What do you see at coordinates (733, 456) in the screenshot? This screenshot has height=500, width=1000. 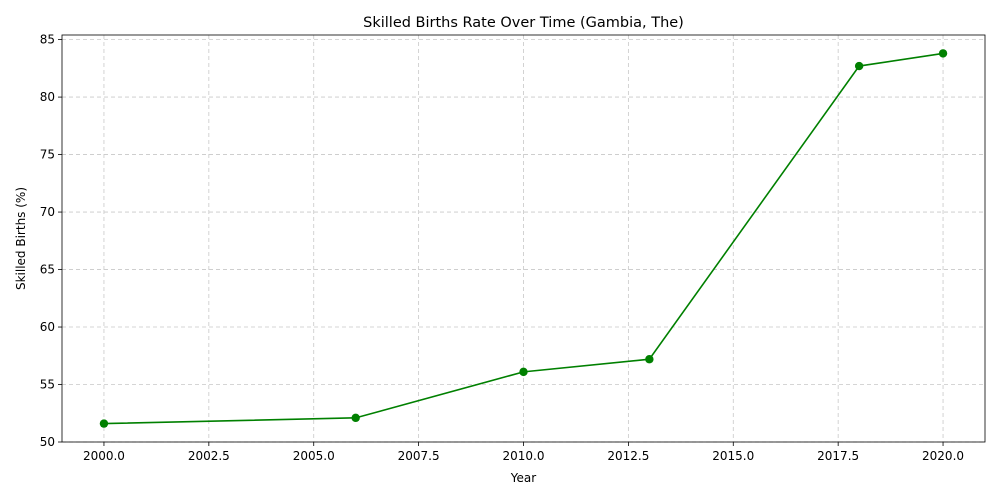 I see `x-tick-label: 2015.0` at bounding box center [733, 456].